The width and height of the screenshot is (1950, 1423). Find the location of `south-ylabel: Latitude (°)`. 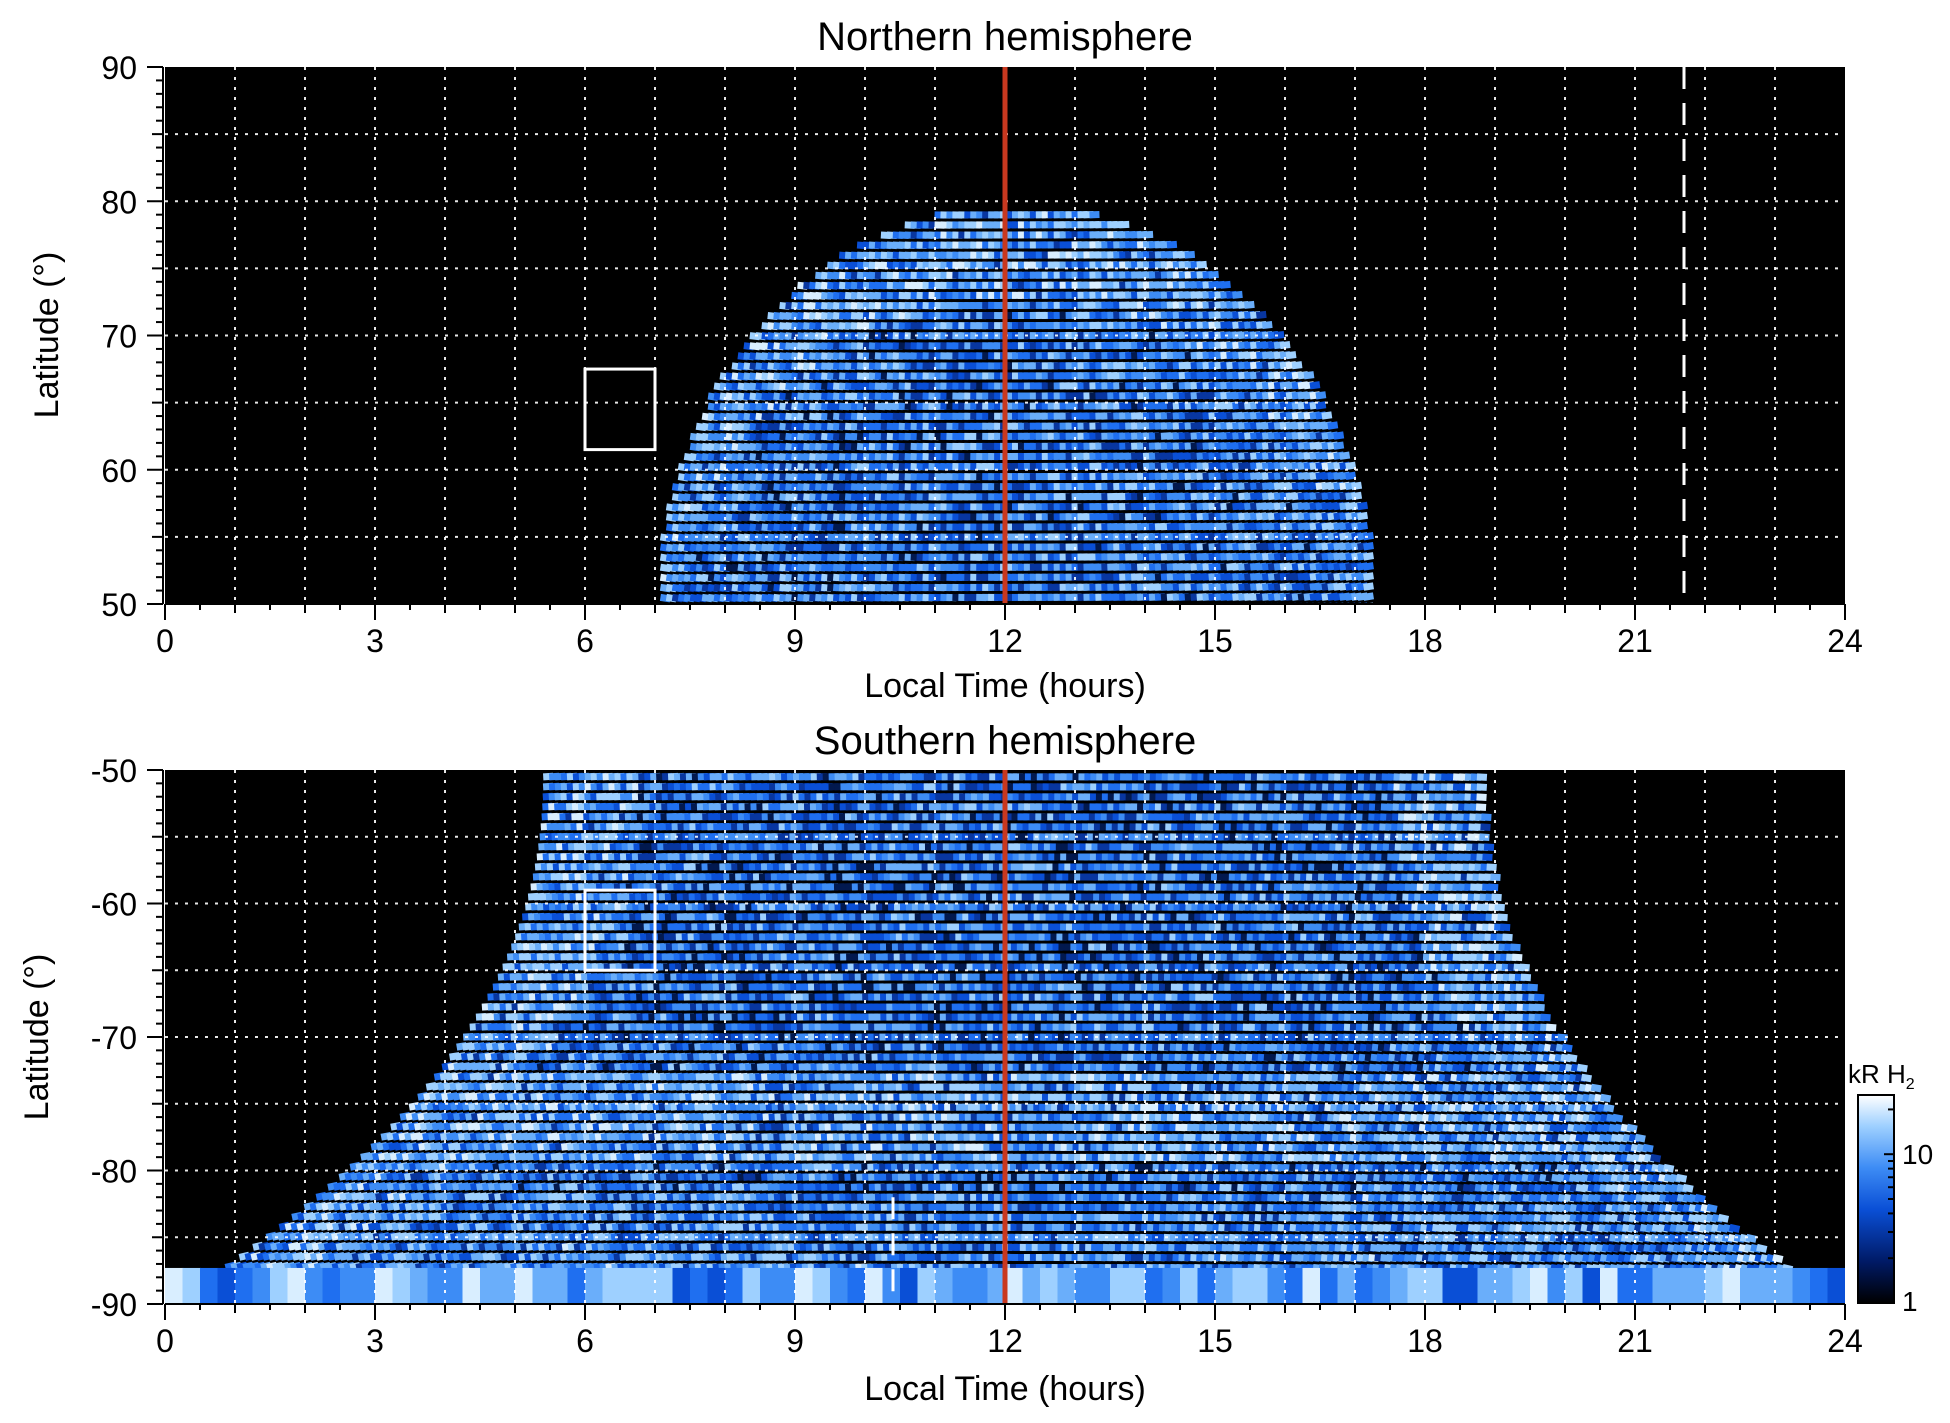

south-ylabel: Latitude (°) is located at coordinates (37, 1037).